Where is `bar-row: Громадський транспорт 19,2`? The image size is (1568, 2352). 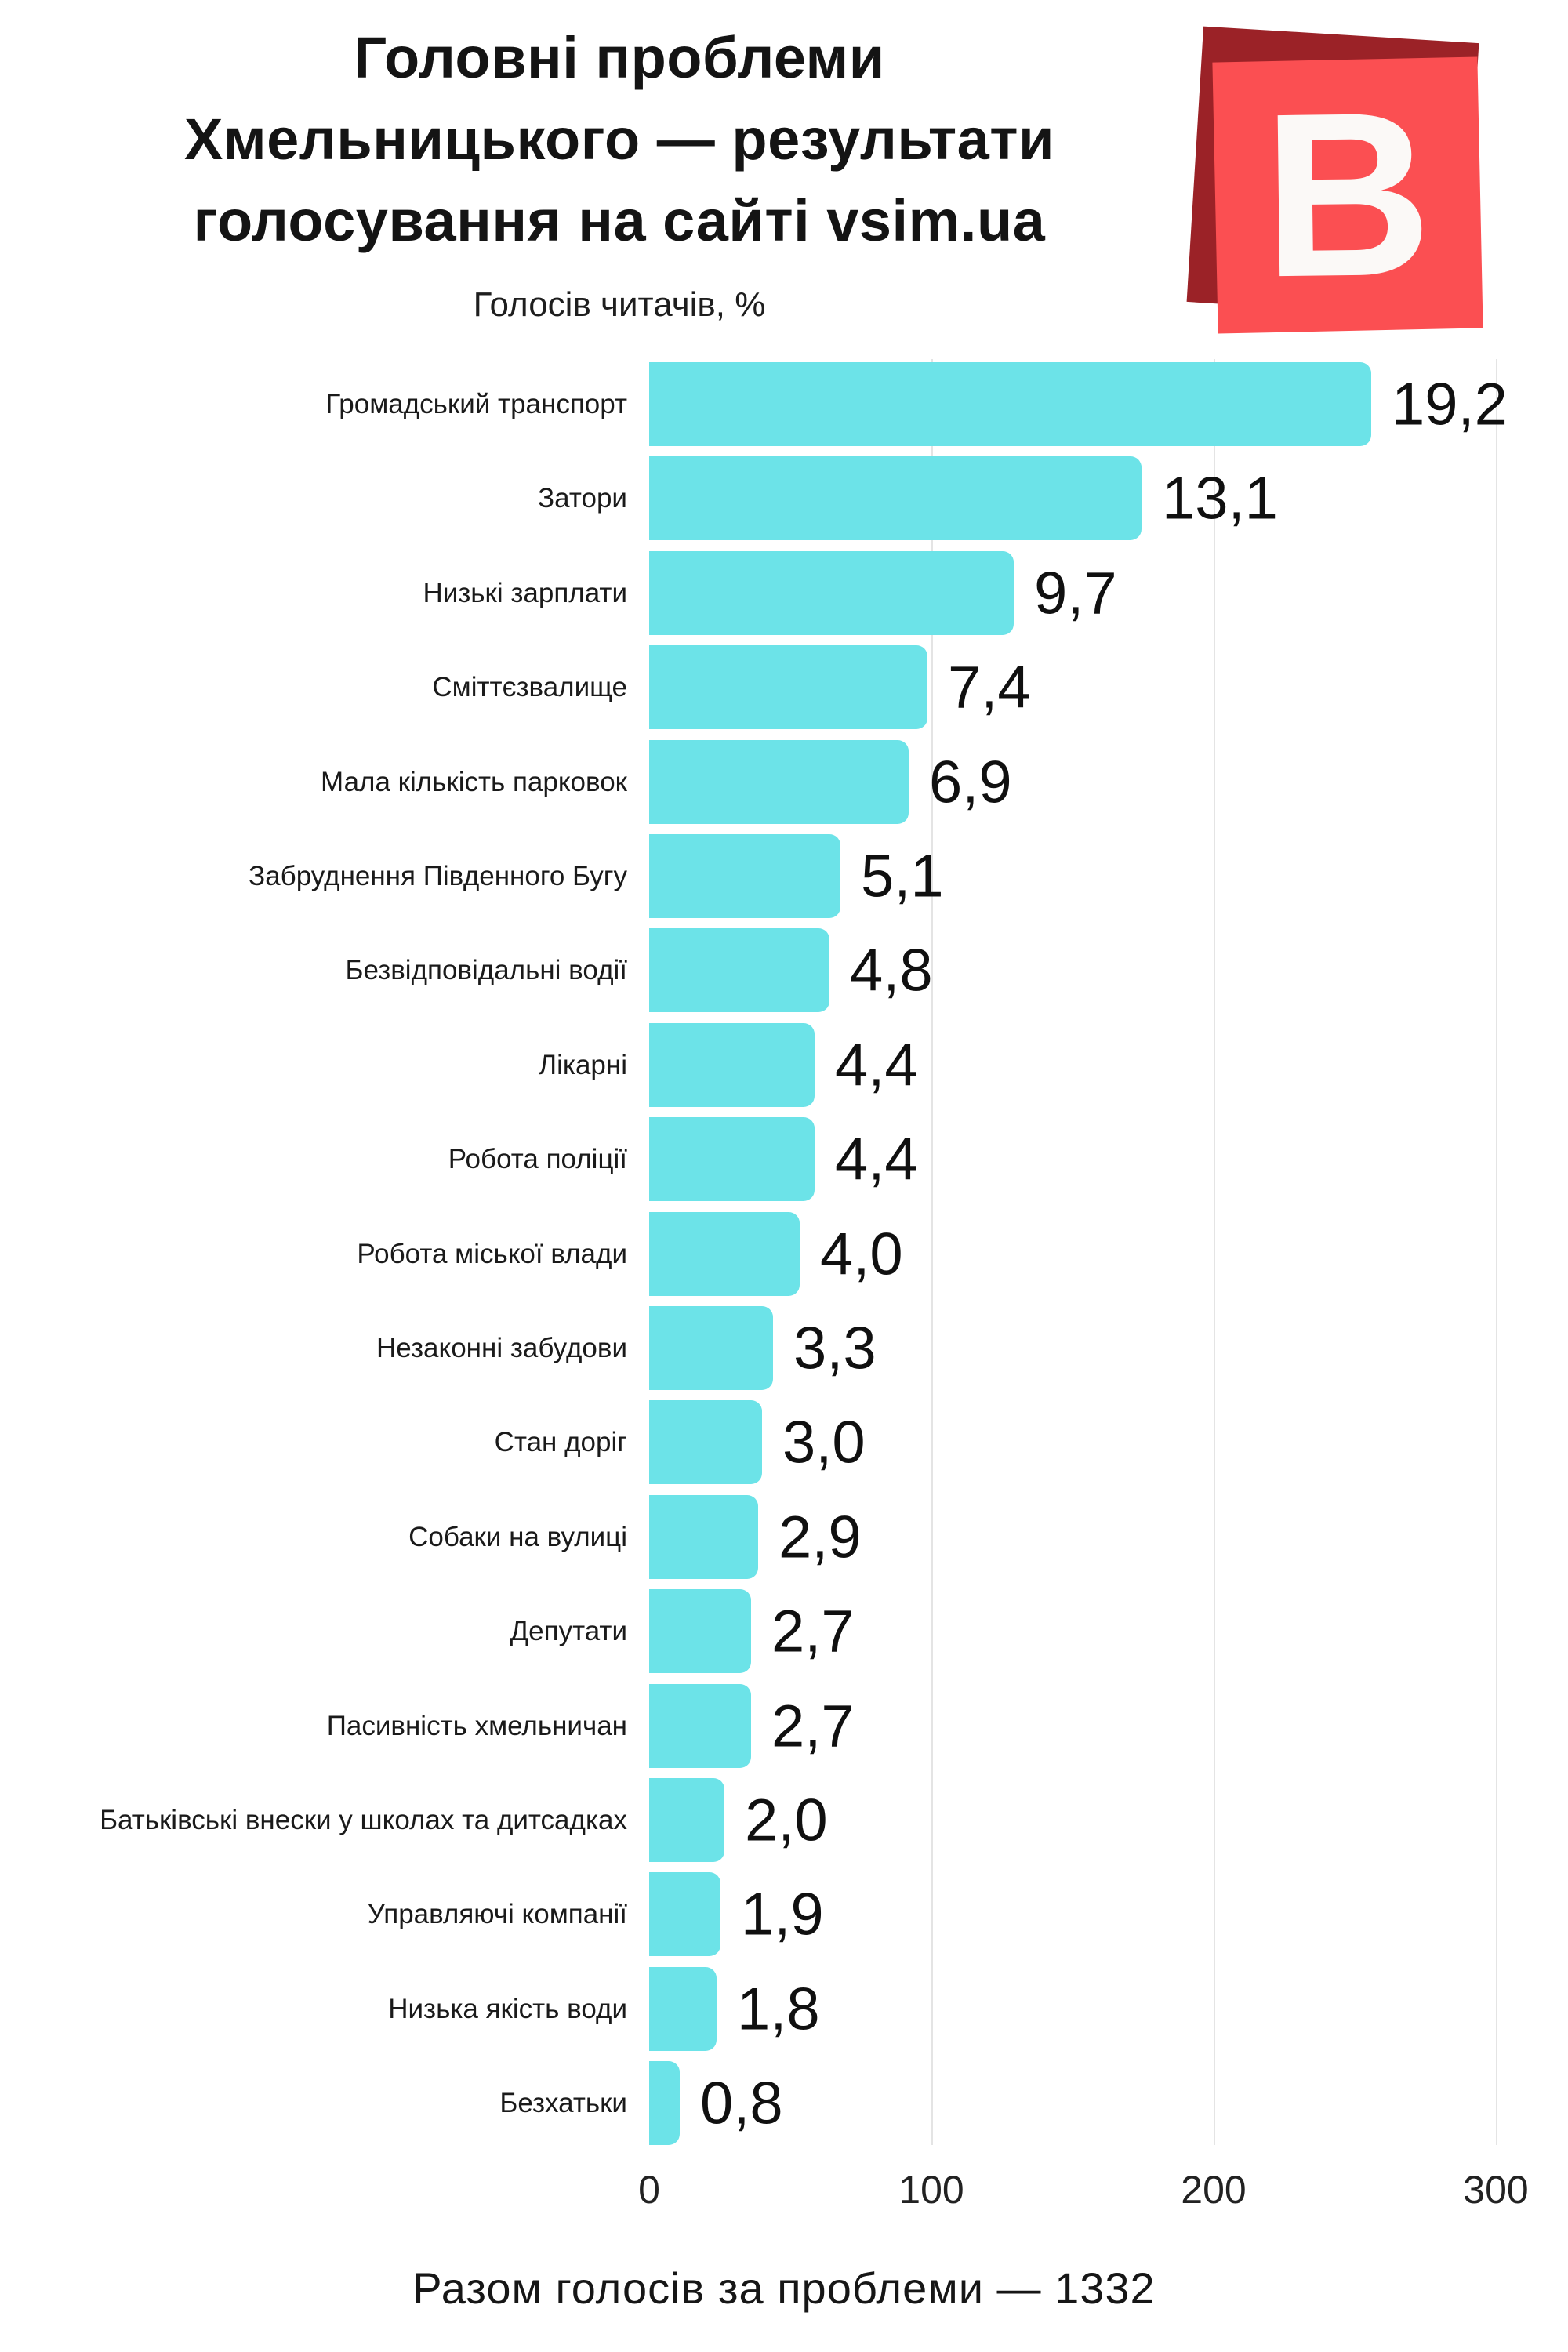 bar-row: Громадський транспорт 19,2 is located at coordinates (784, 404).